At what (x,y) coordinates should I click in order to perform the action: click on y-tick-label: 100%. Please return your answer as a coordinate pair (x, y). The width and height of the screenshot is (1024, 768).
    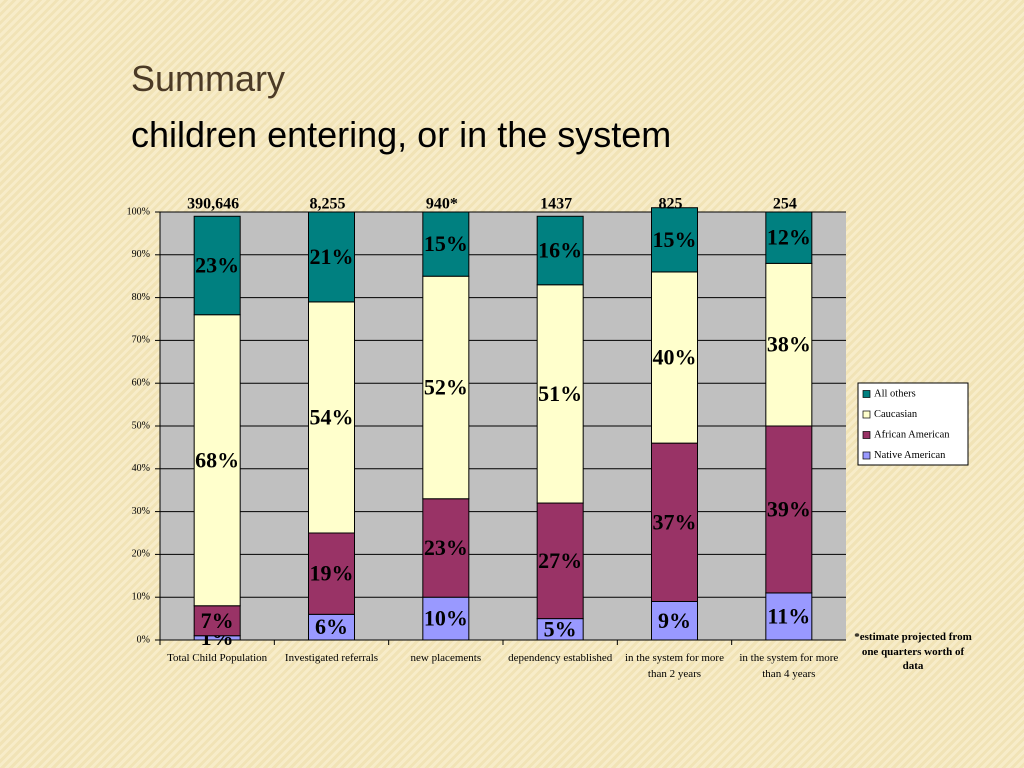
    Looking at the image, I should click on (138, 211).